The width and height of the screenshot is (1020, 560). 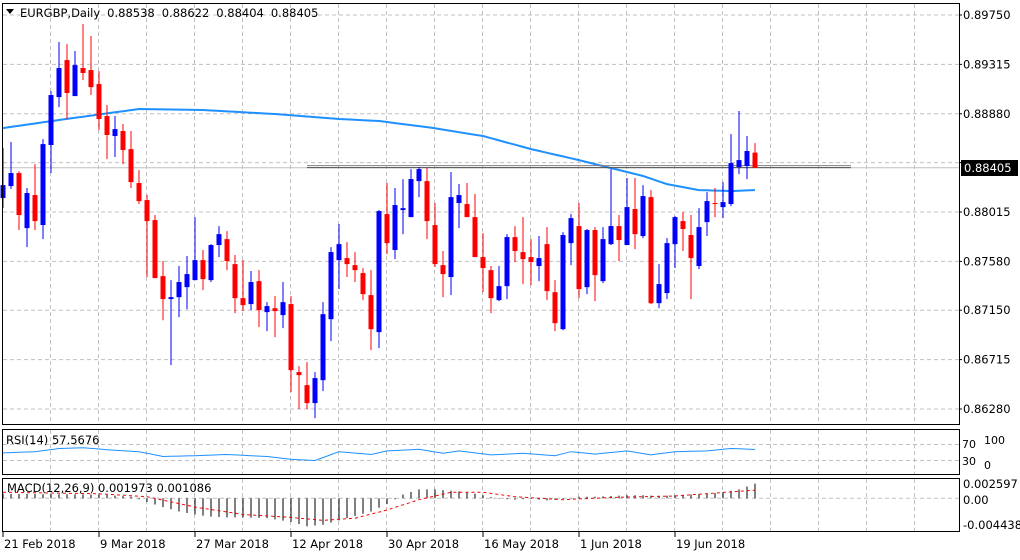 I want to click on moving-average, so click(x=379, y=150).